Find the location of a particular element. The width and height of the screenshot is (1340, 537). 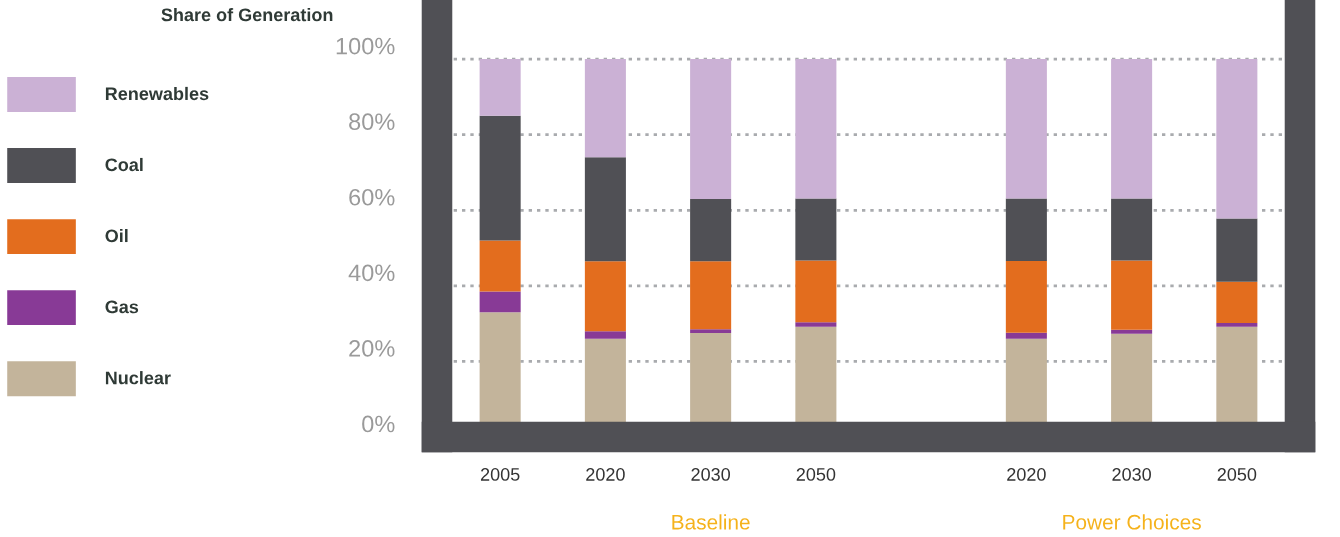

legend-label: Oil is located at coordinates (116, 235).